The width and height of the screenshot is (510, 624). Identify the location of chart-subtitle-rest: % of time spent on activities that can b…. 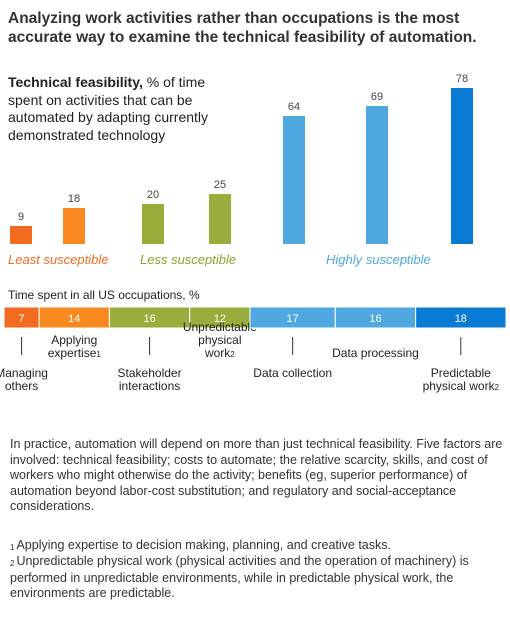
(108, 108).